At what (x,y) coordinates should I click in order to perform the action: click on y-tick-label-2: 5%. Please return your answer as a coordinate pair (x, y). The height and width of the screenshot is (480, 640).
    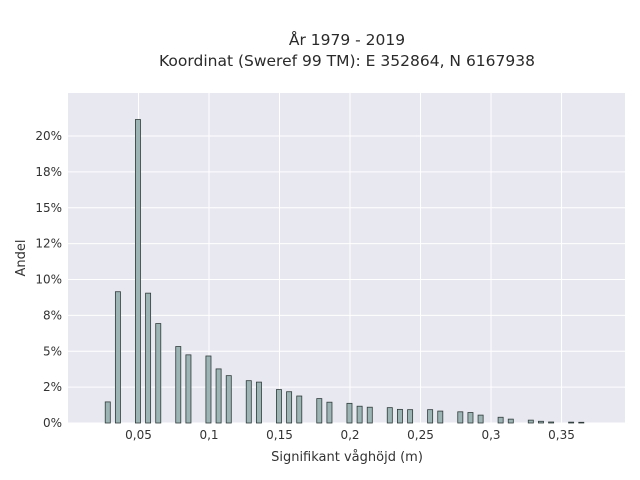
    Looking at the image, I should click on (52, 351).